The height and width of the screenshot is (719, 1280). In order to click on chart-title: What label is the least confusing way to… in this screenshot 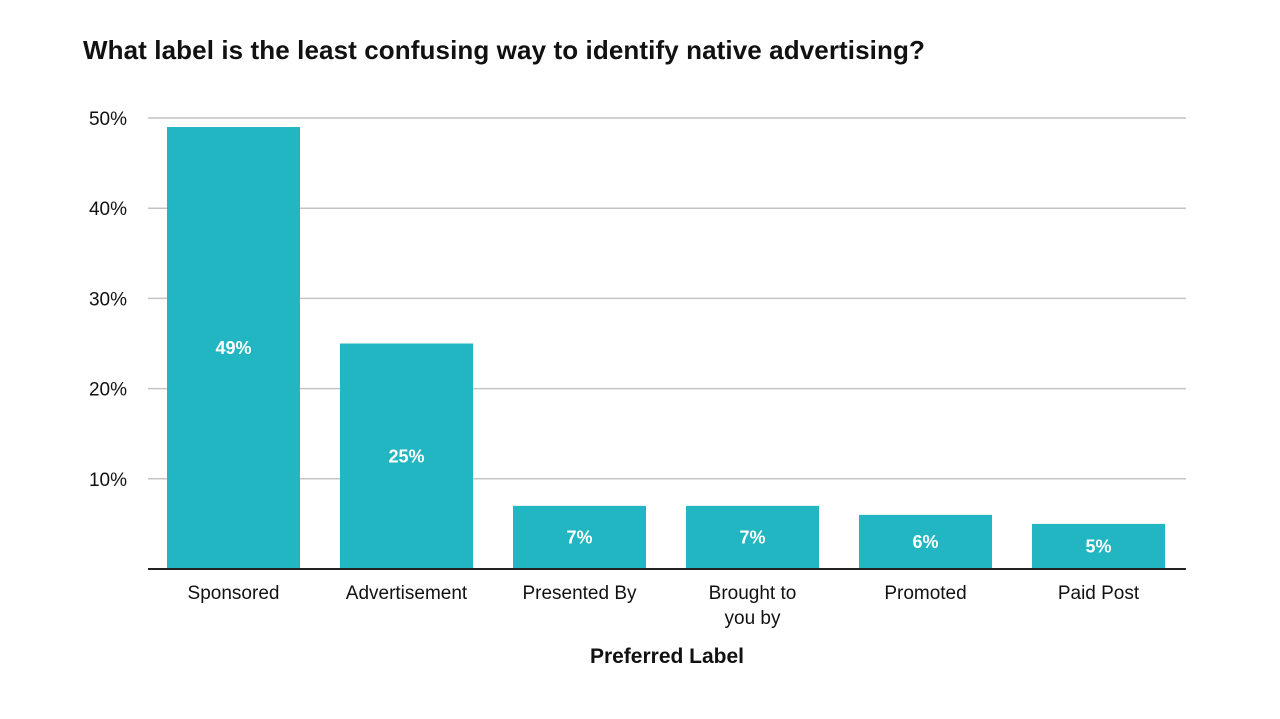, I will do `click(504, 50)`.